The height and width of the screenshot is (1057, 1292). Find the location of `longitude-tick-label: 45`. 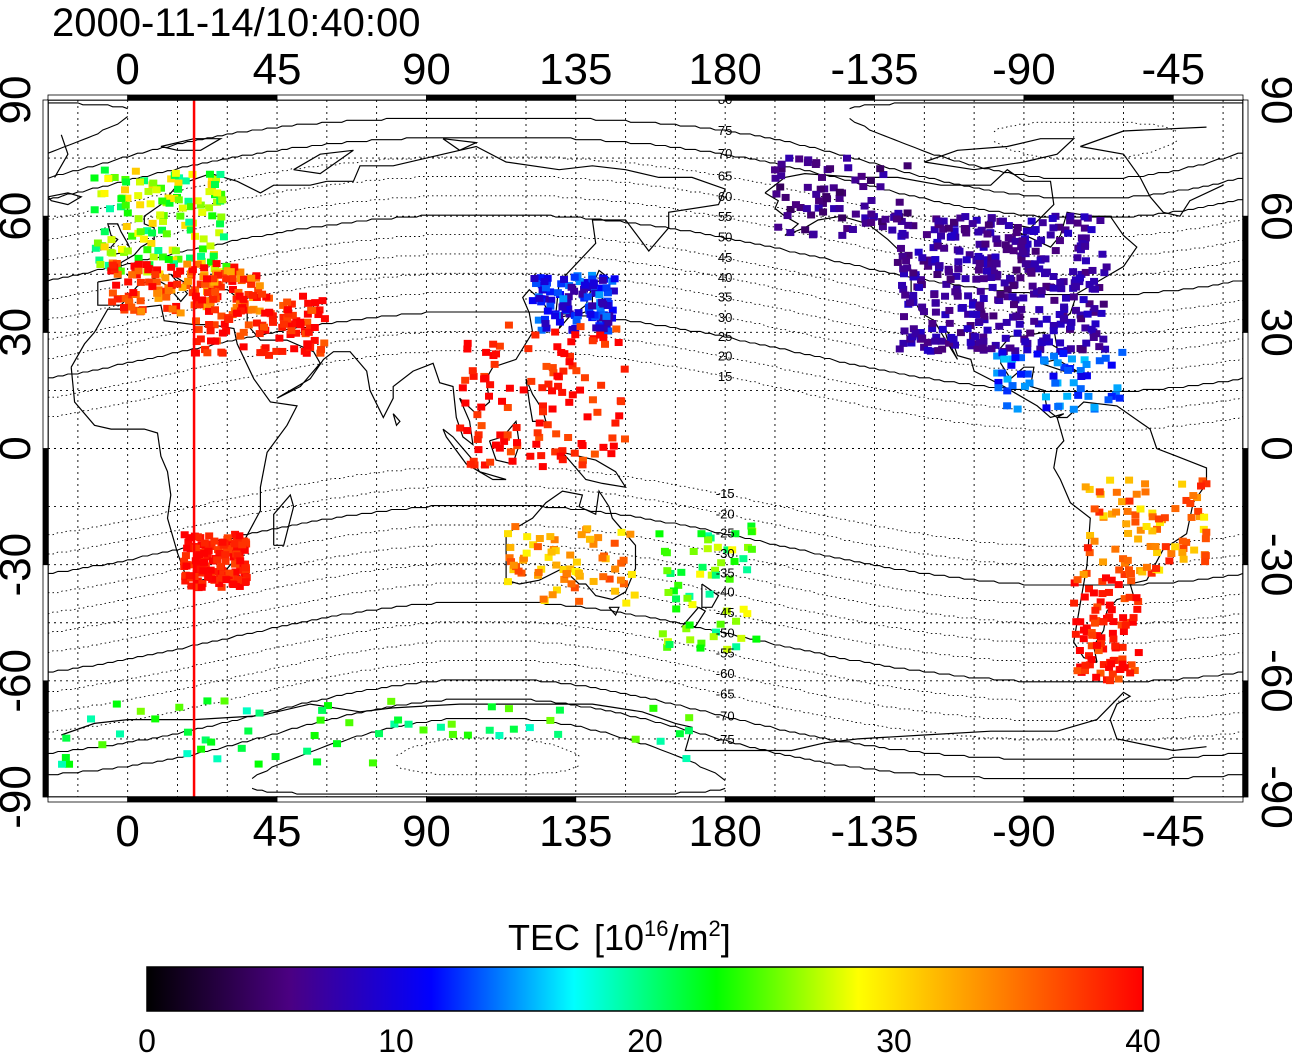

longitude-tick-label: 45 is located at coordinates (277, 831).